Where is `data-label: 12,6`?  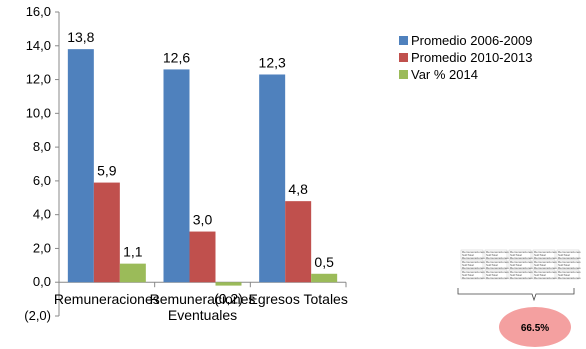
data-label: 12,6 is located at coordinates (176, 57).